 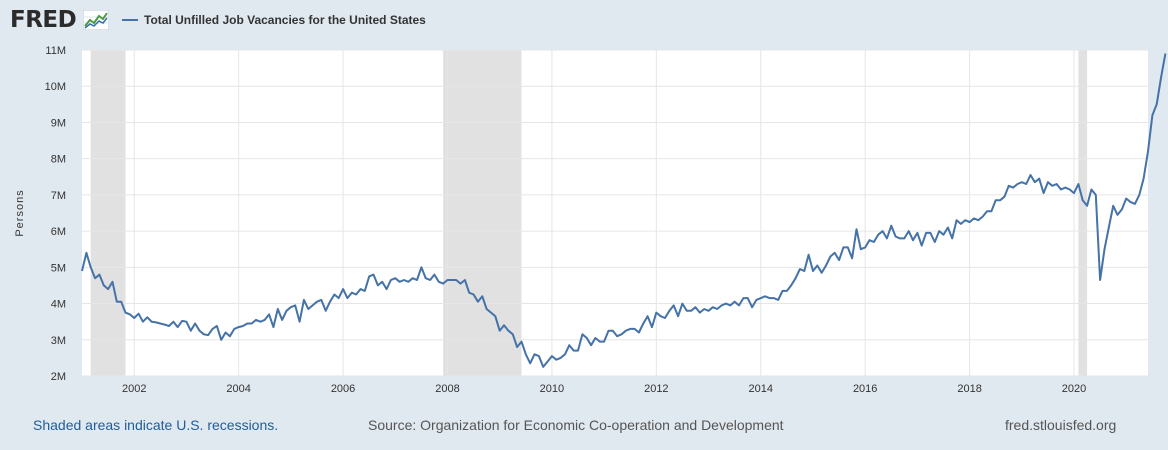 I want to click on y-tick-label: 2M, so click(x=58, y=377).